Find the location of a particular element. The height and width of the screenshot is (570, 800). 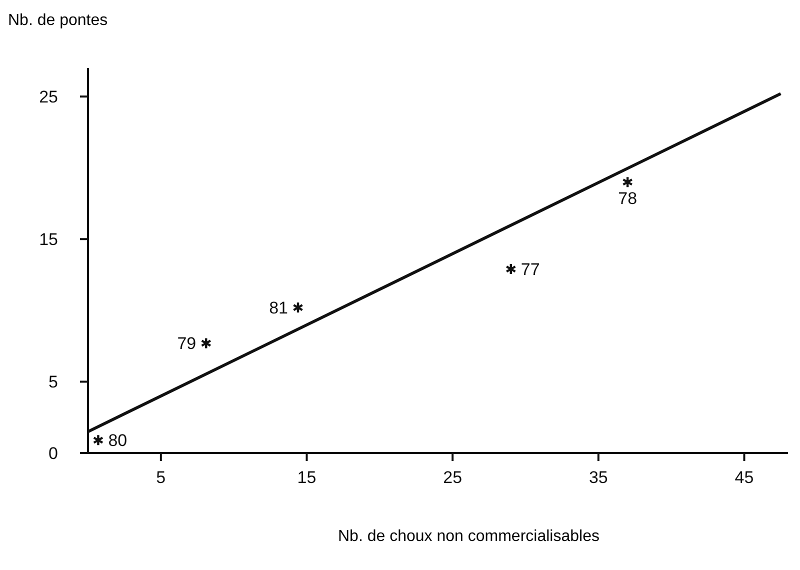

x-tick-label: 25 is located at coordinates (452, 478).